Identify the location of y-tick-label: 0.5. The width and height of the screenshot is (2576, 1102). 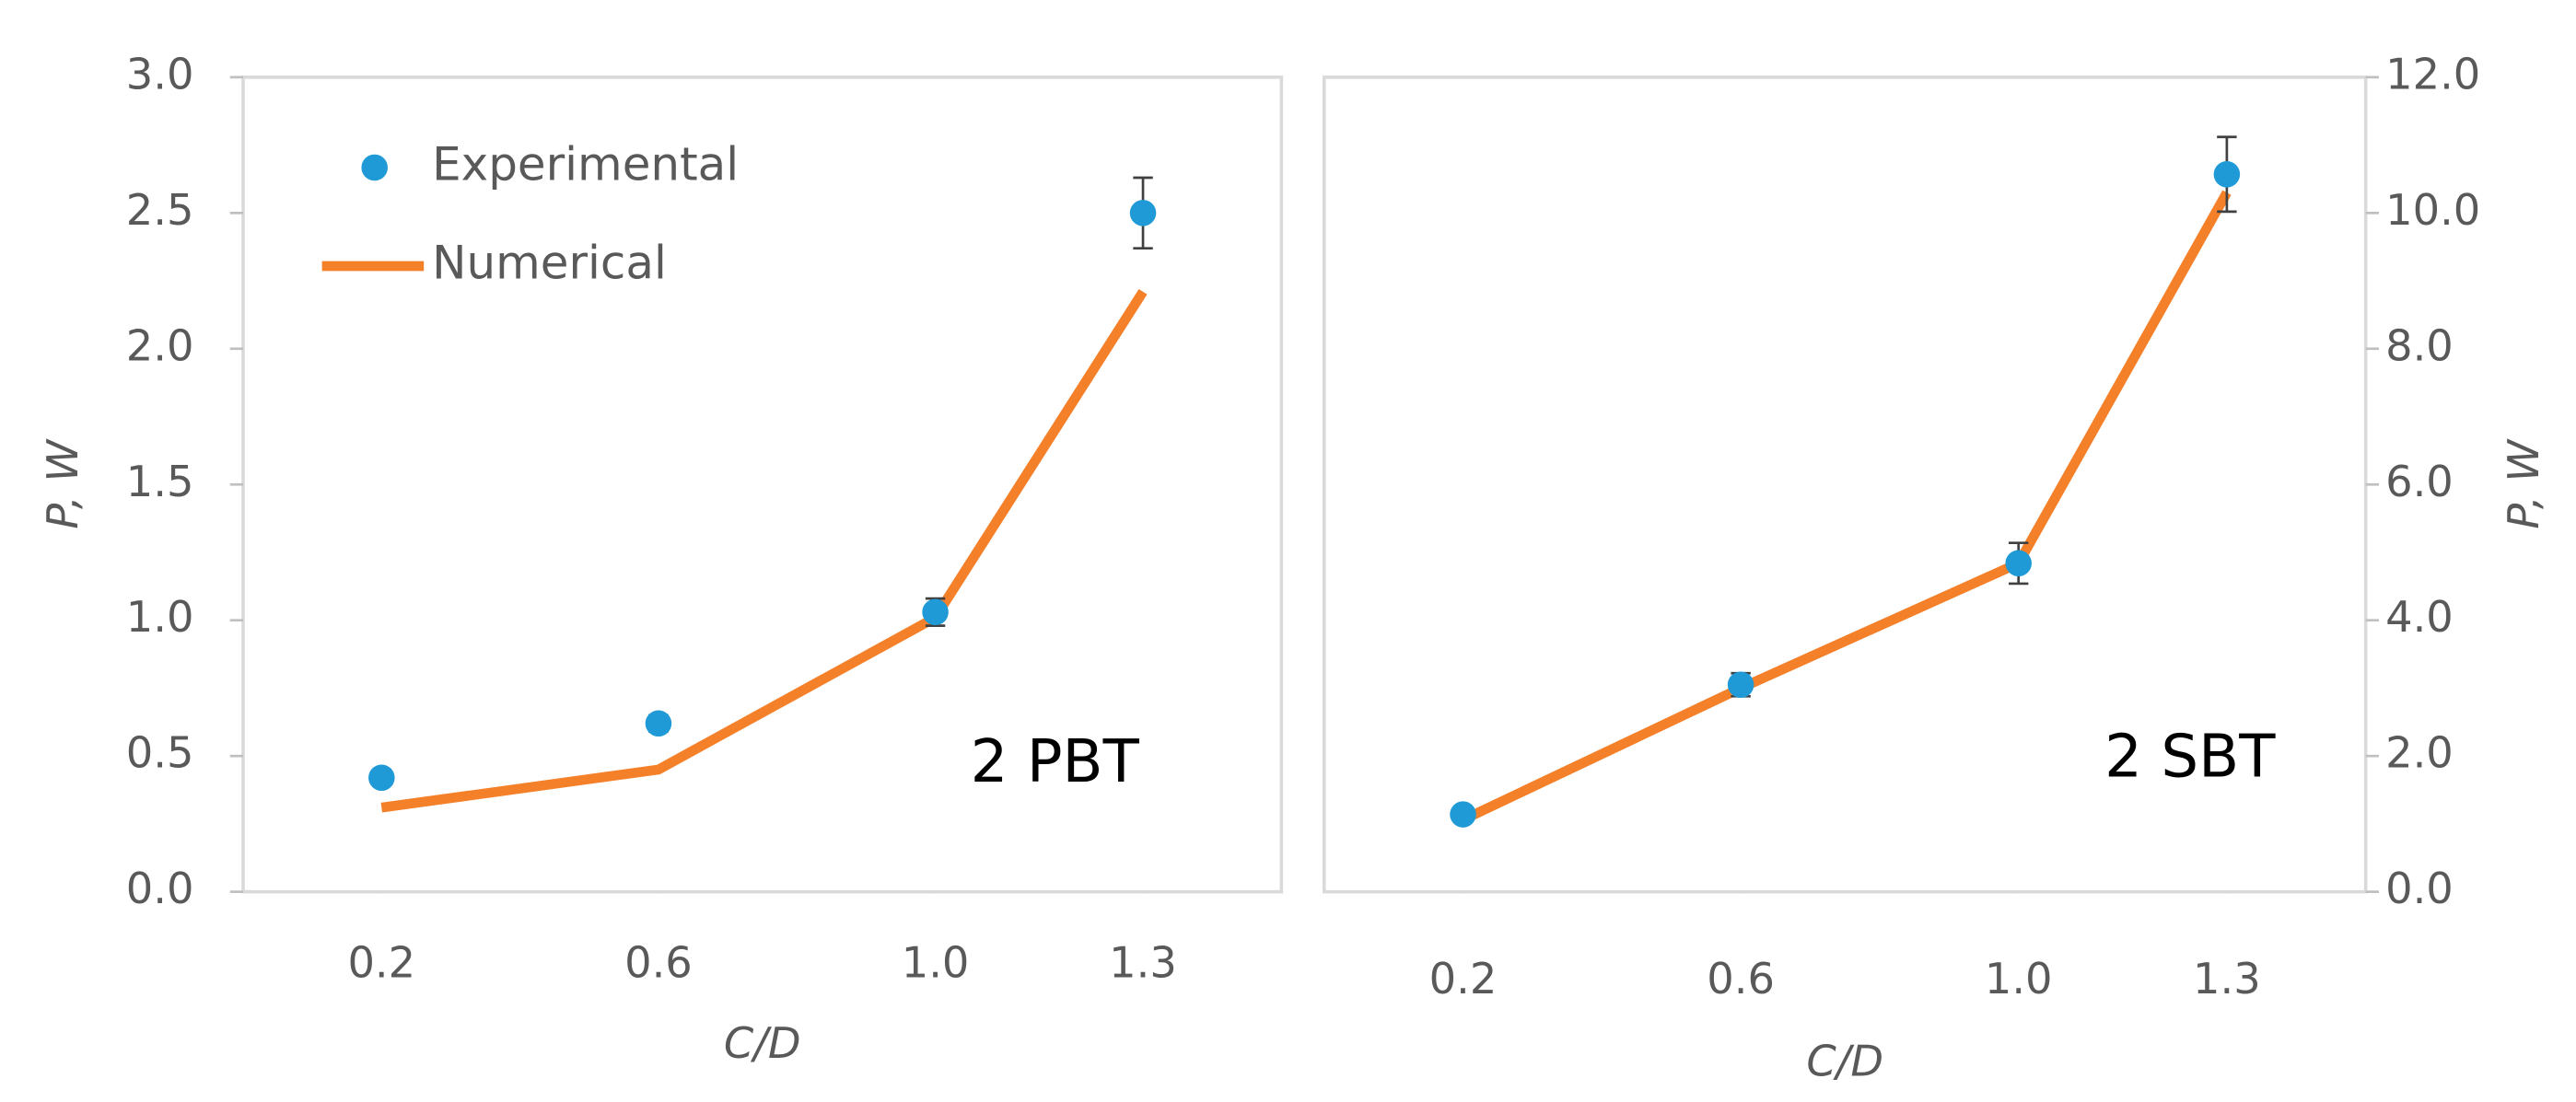
(160, 753).